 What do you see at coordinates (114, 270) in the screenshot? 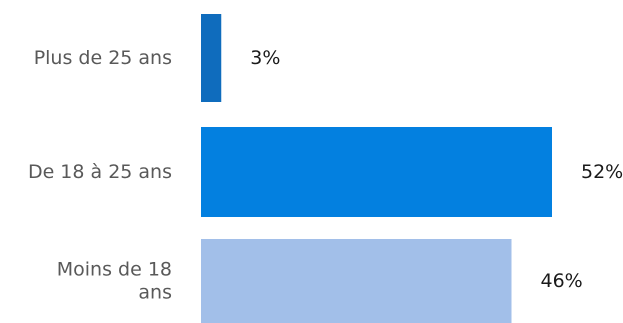
I see `category-label-3-line-1: Moins de 18` at bounding box center [114, 270].